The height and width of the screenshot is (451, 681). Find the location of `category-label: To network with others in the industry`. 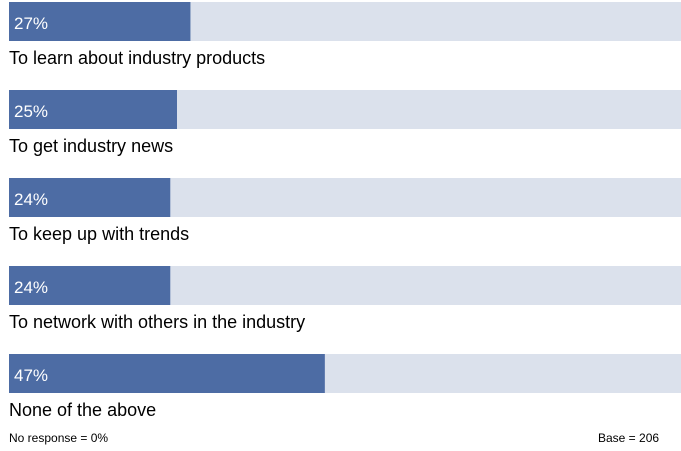

category-label: To network with others in the industry is located at coordinates (157, 322).